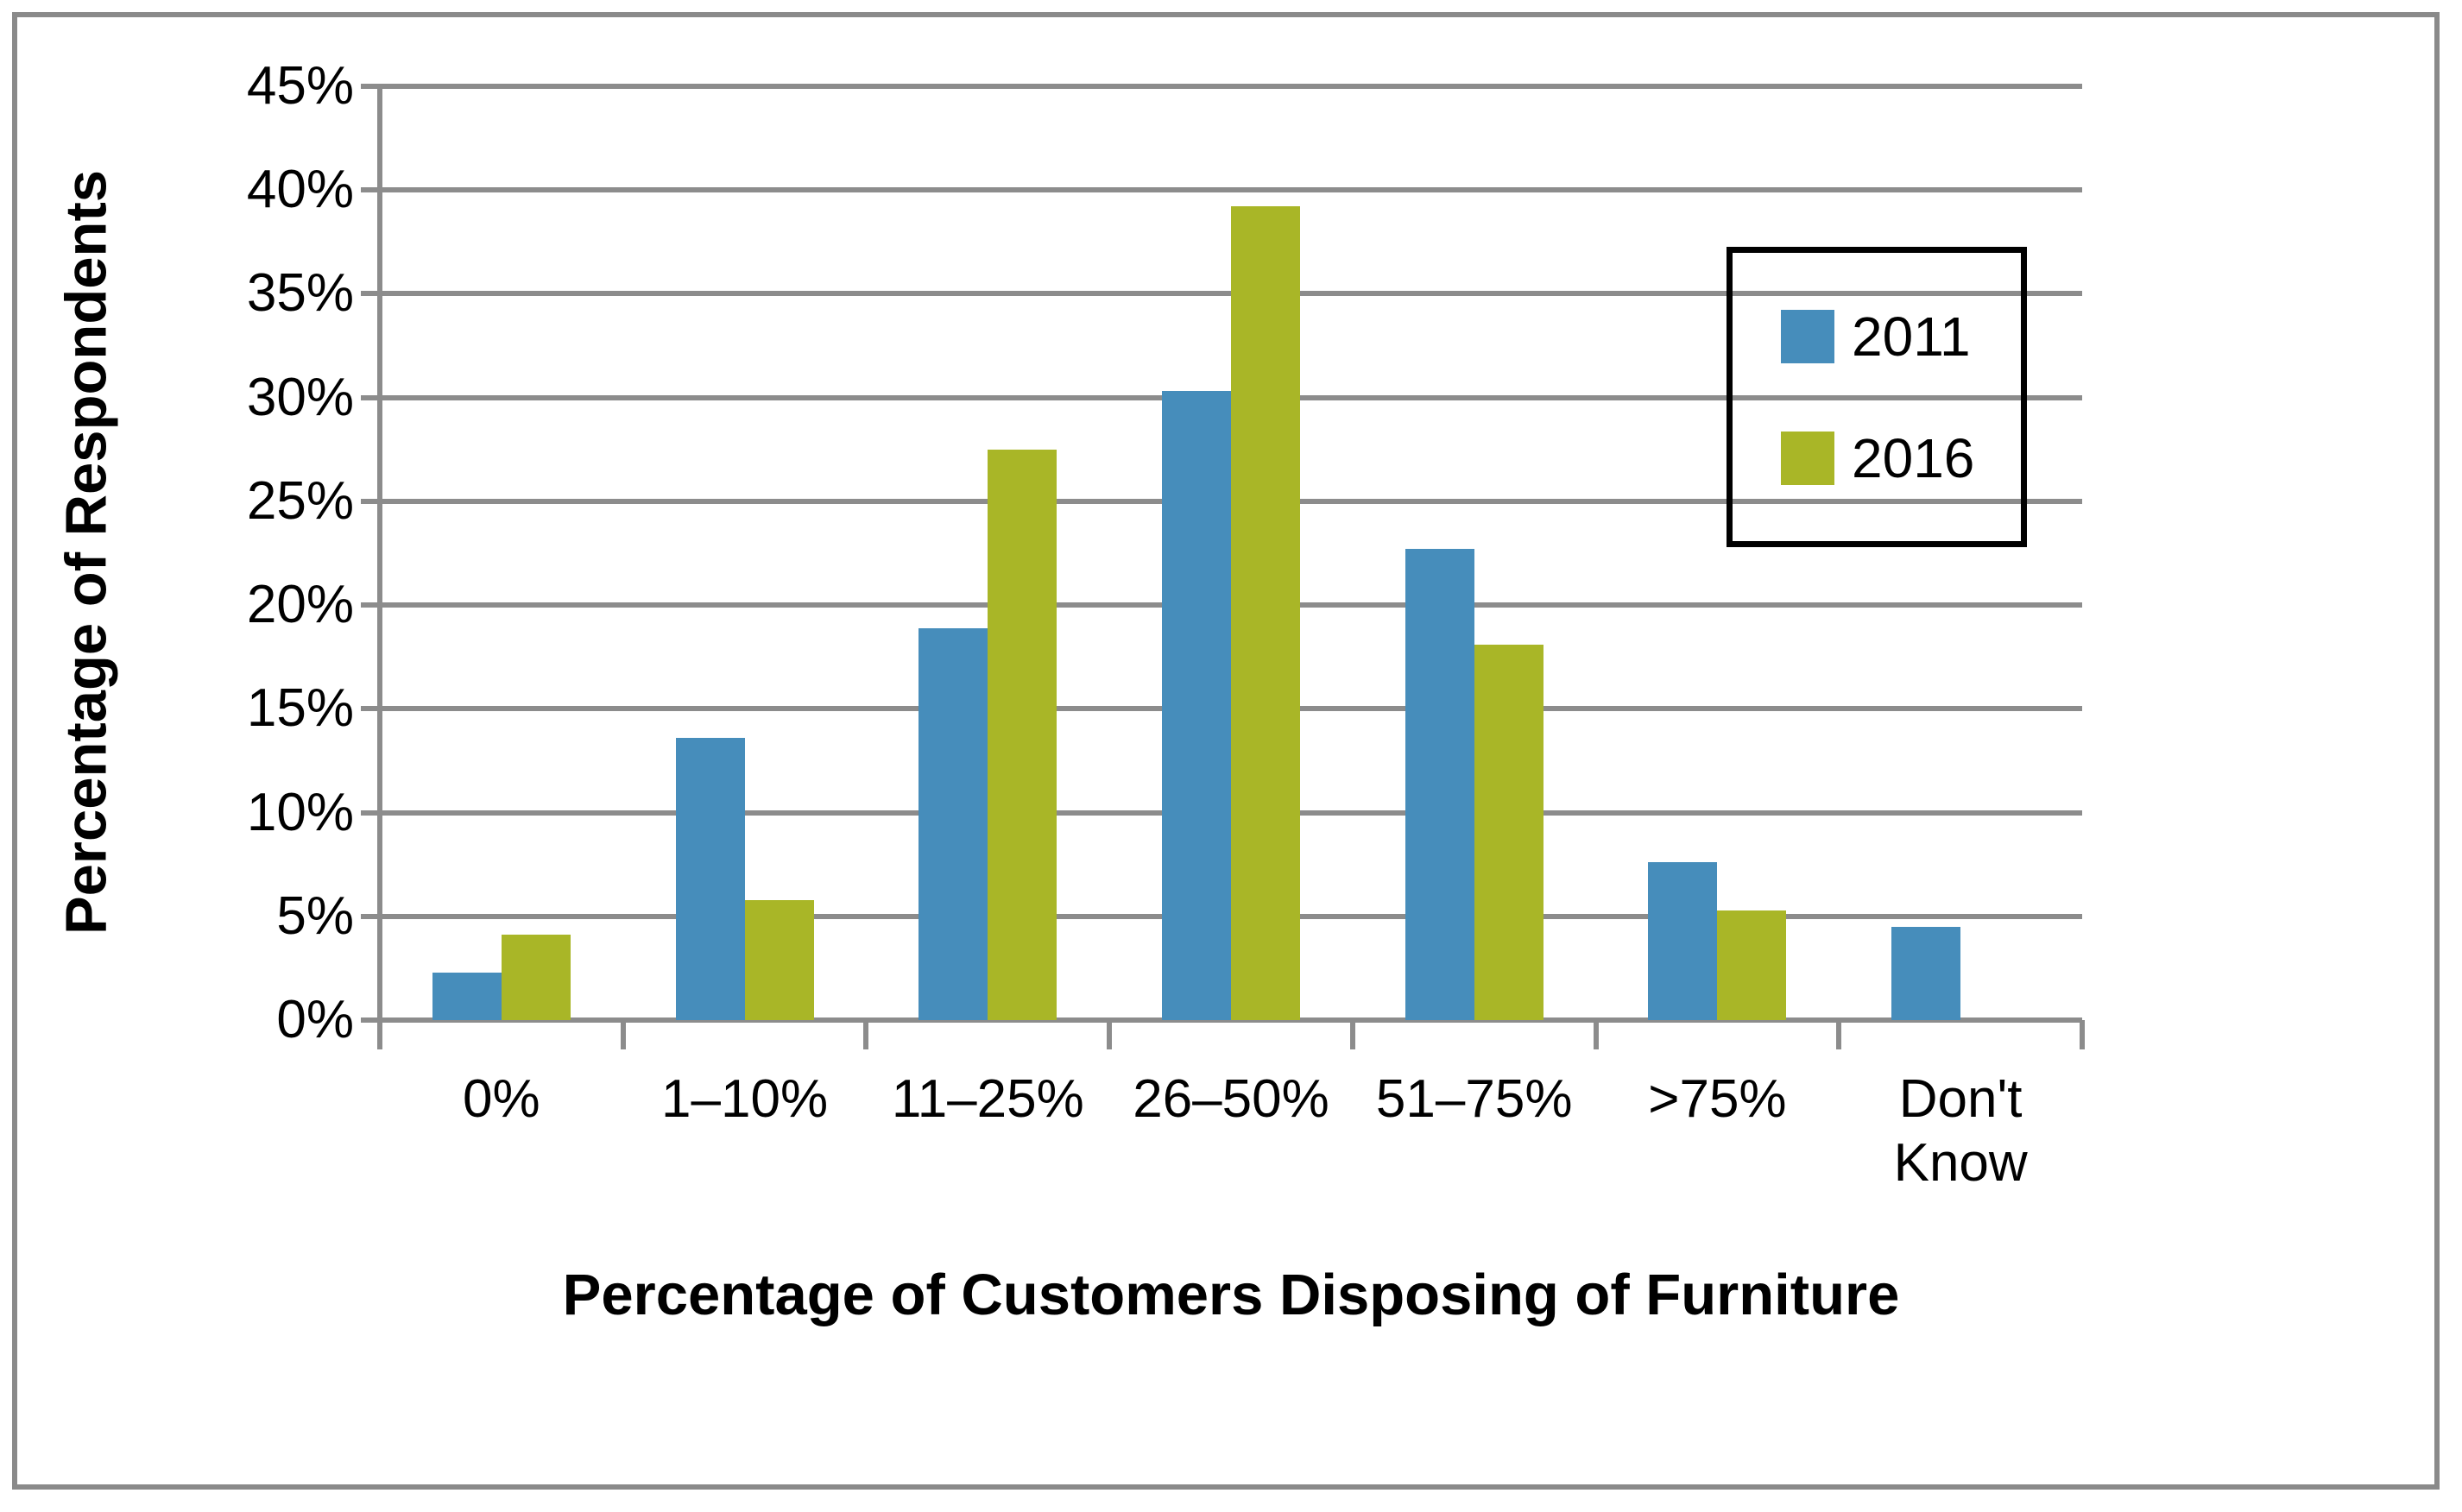  What do you see at coordinates (300, 397) in the screenshot?
I see `y-tick-label-30: 30%` at bounding box center [300, 397].